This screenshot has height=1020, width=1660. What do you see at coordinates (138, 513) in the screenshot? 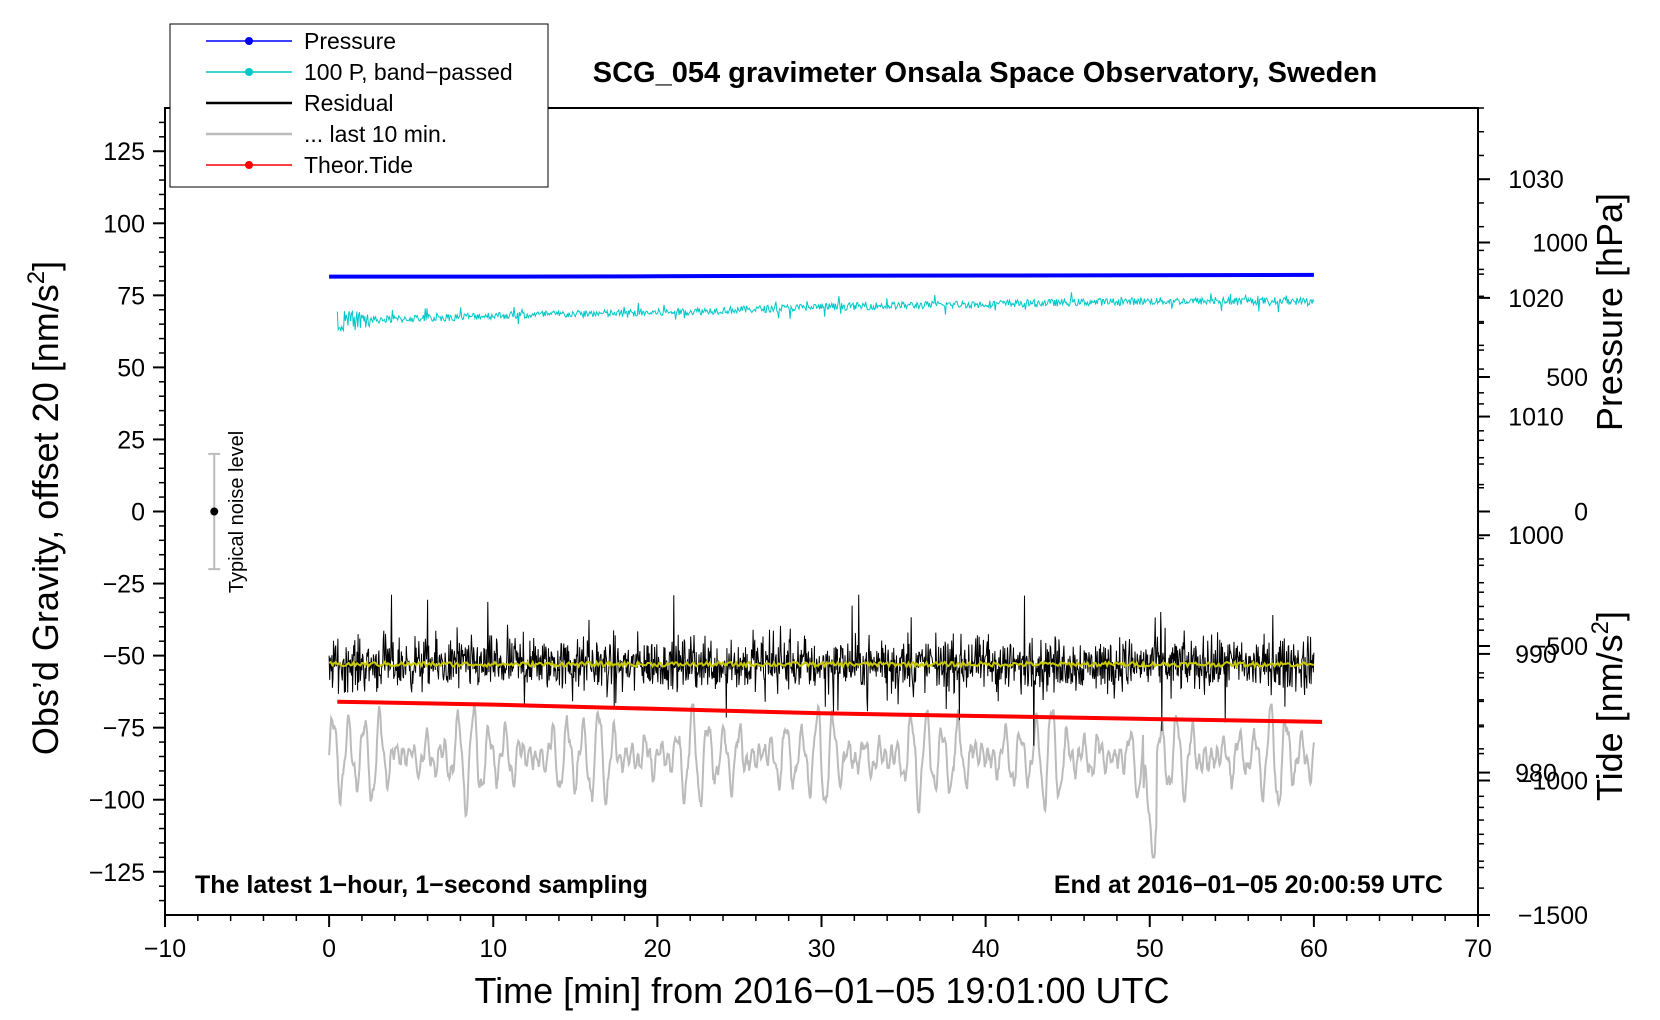
I see `y-tick-label: 0` at bounding box center [138, 513].